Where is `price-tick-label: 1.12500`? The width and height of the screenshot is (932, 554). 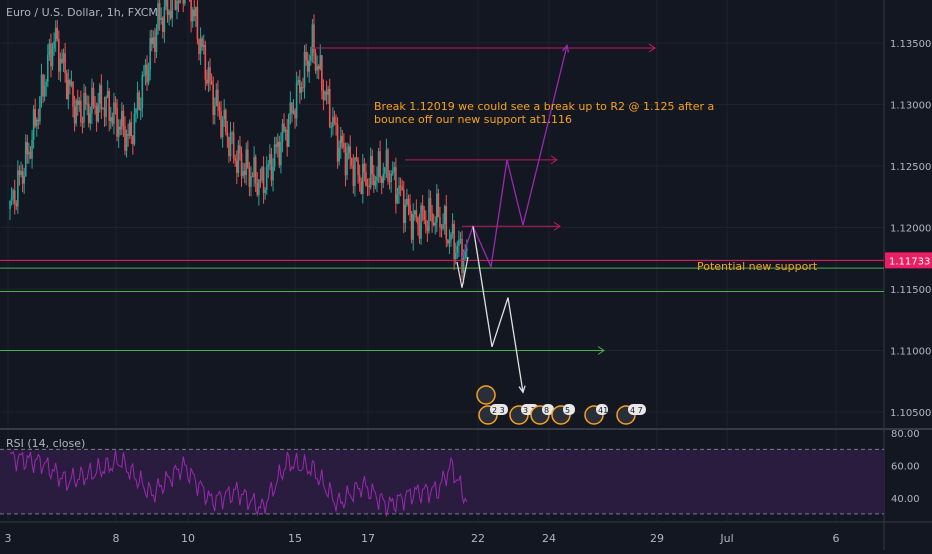 price-tick-label: 1.12500 is located at coordinates (910, 167).